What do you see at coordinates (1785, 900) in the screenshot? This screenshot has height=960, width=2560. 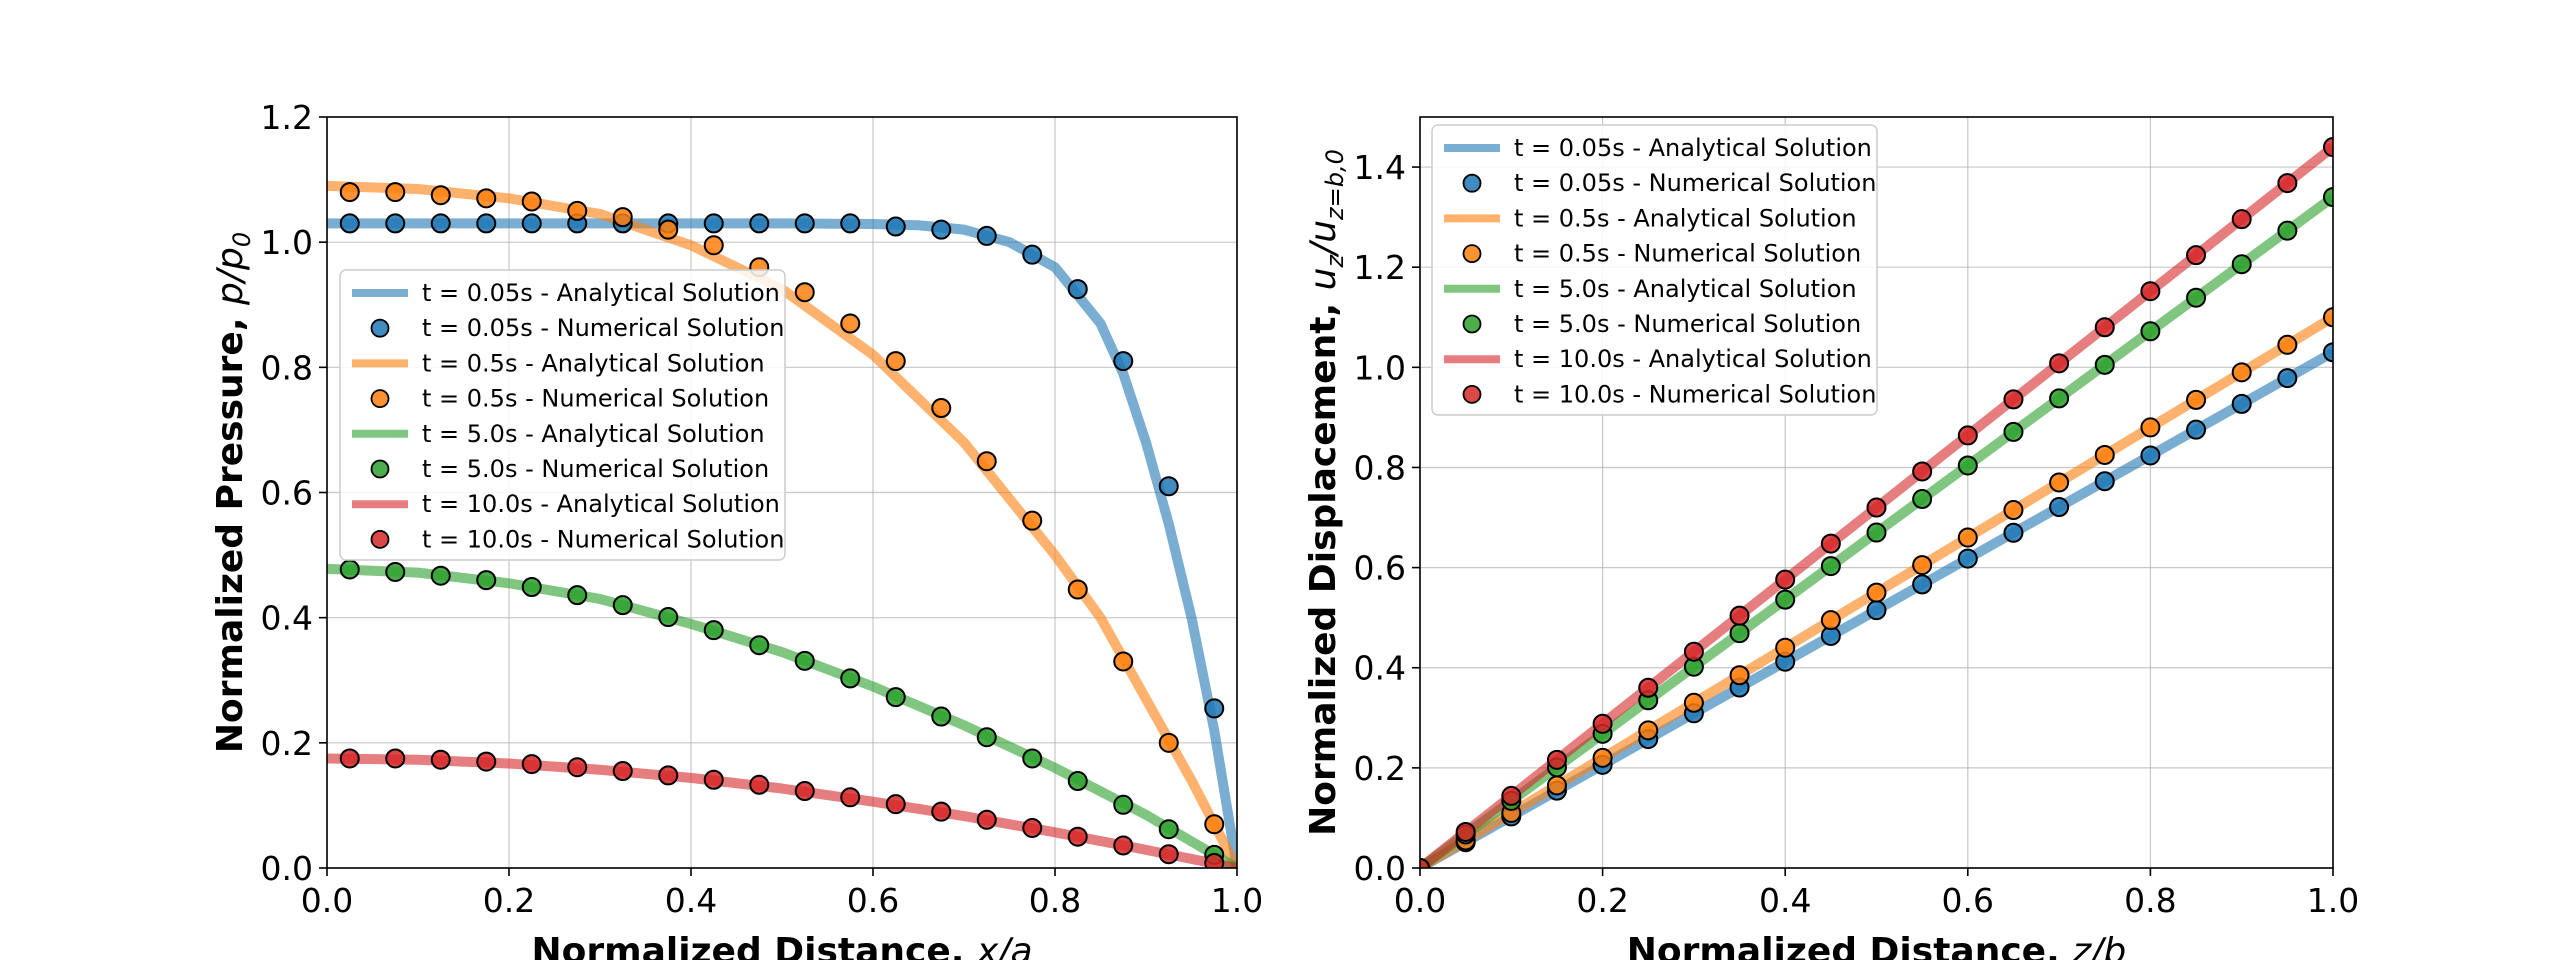 I see `x-tick-label: 0.4` at bounding box center [1785, 900].